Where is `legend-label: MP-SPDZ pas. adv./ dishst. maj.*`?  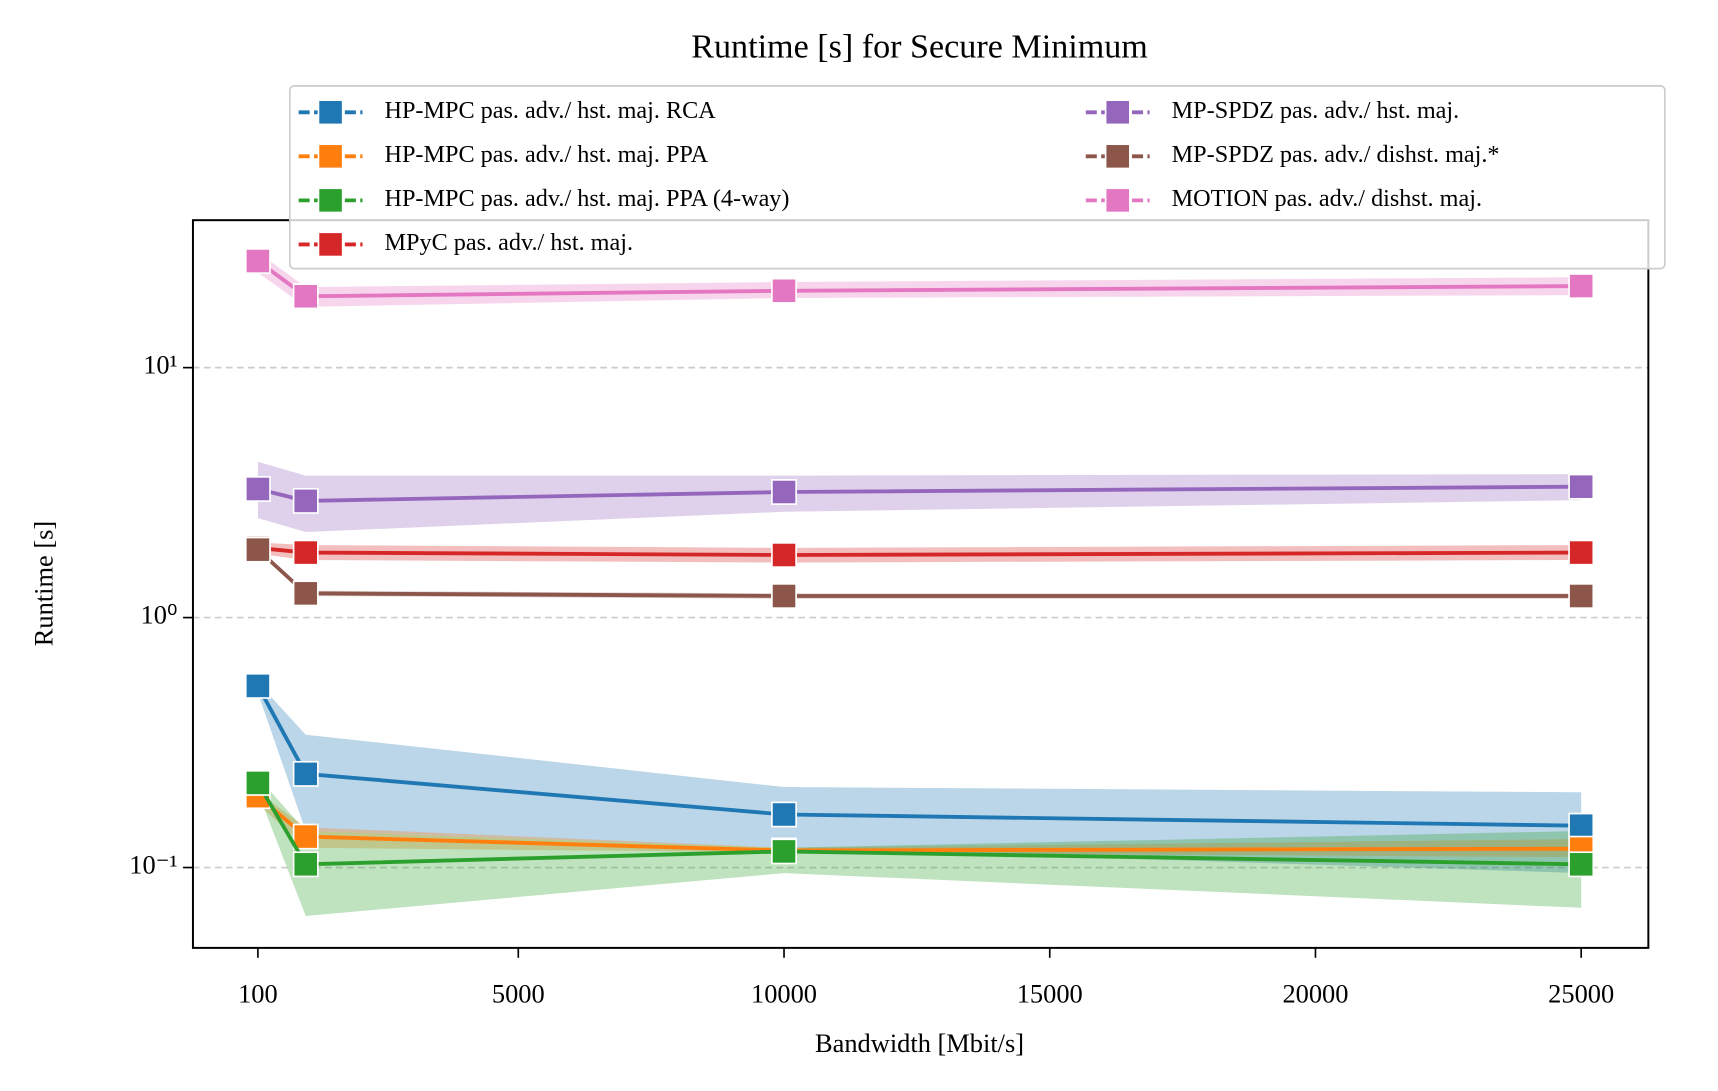 legend-label: MP-SPDZ pas. adv./ dishst. maj.* is located at coordinates (1336, 154).